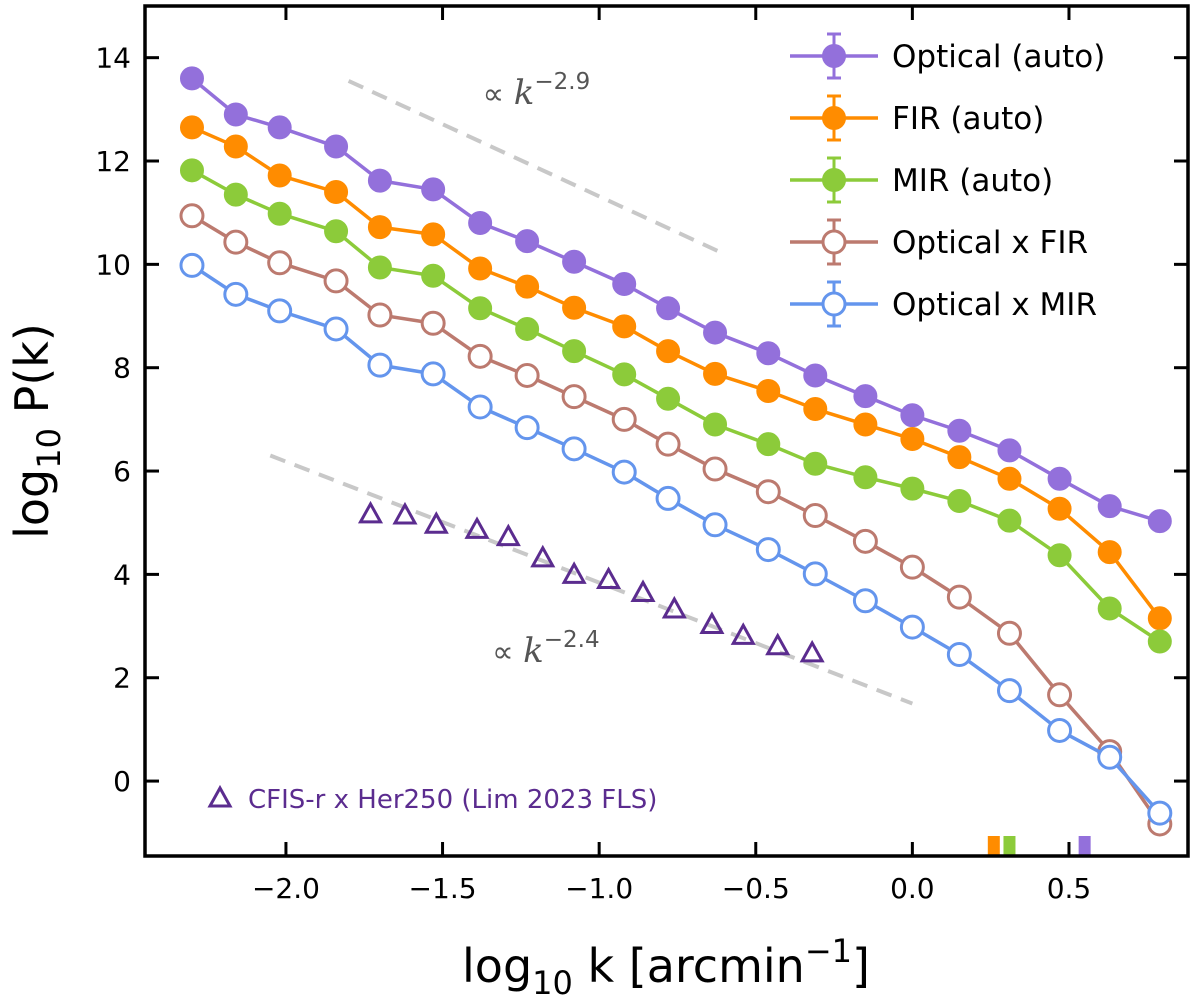  I want to click on legend-item: Optical x FIR, so click(939, 242).